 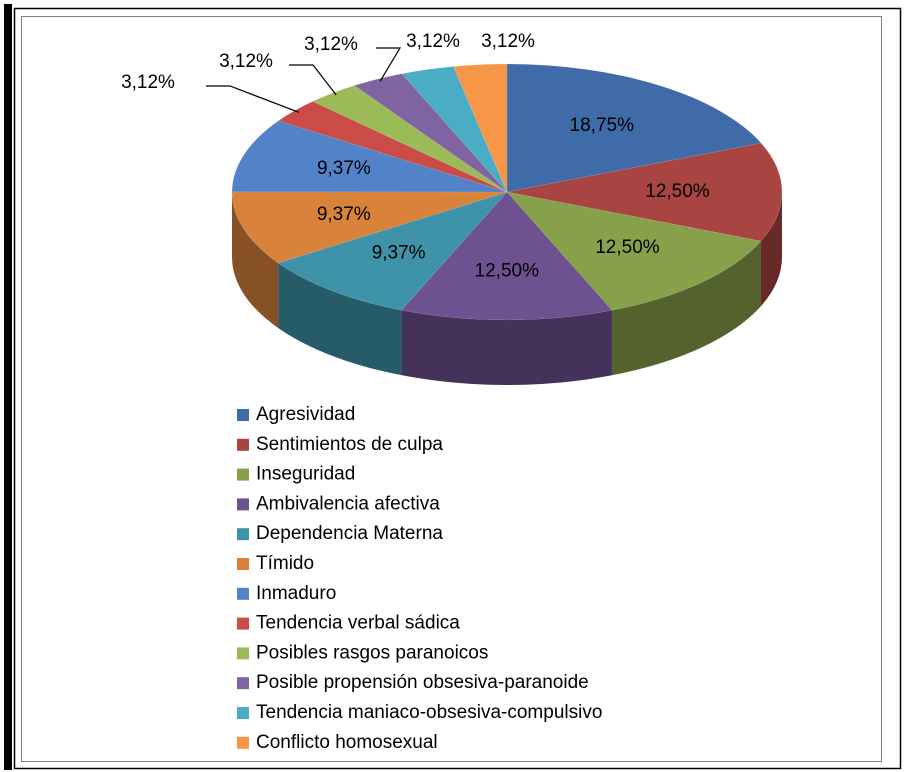 I want to click on legend-label: Tímido, so click(x=285, y=563).